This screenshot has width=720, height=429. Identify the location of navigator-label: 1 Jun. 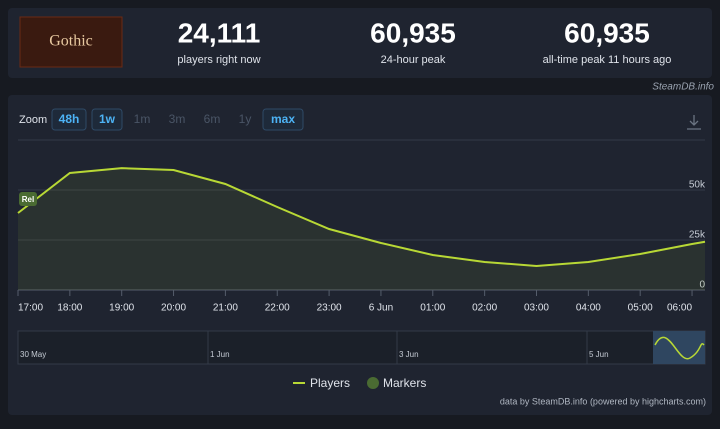
(220, 354).